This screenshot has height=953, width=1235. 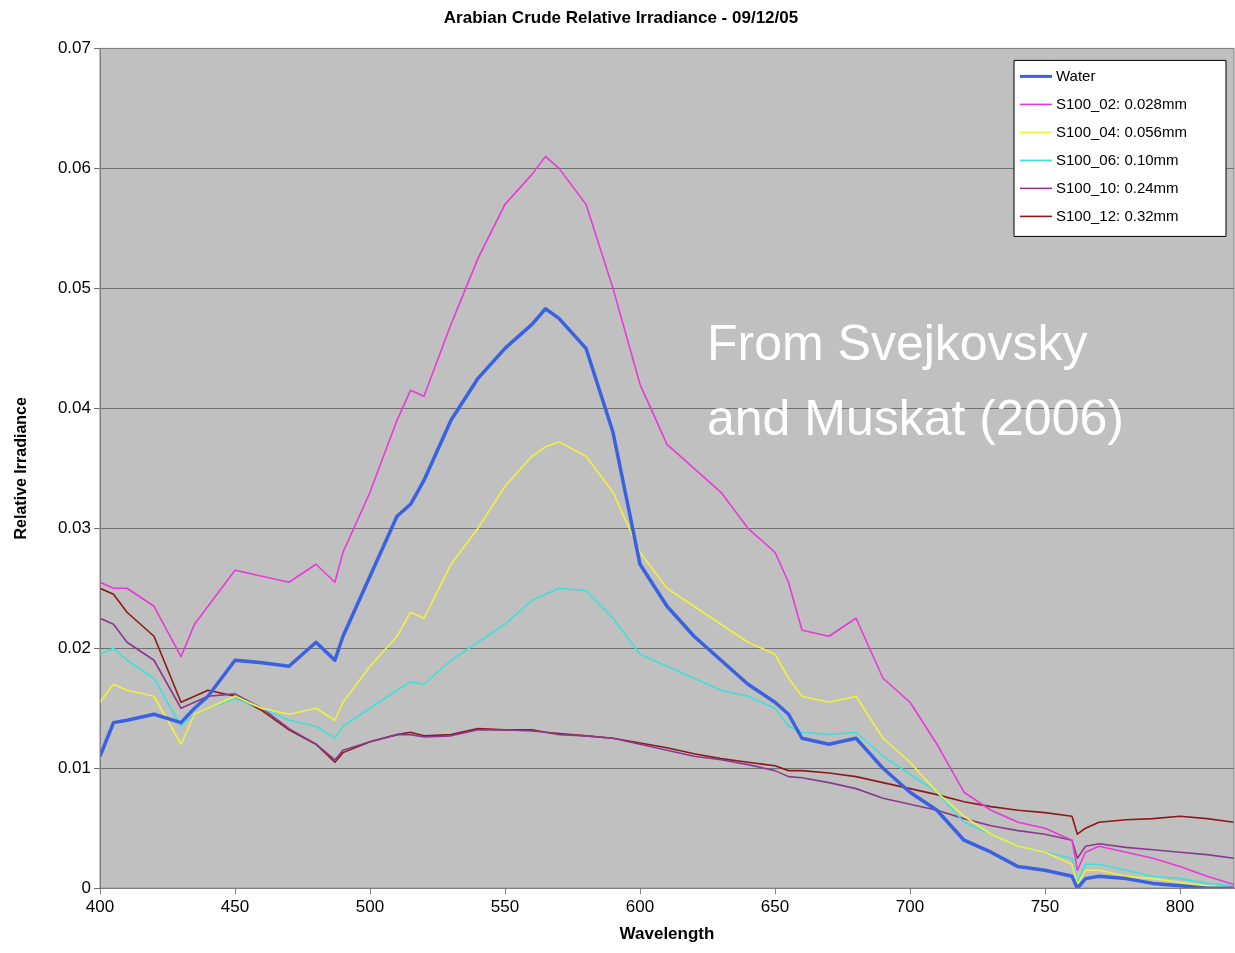 I want to click on y-tick-label: 0.07, so click(x=74, y=48).